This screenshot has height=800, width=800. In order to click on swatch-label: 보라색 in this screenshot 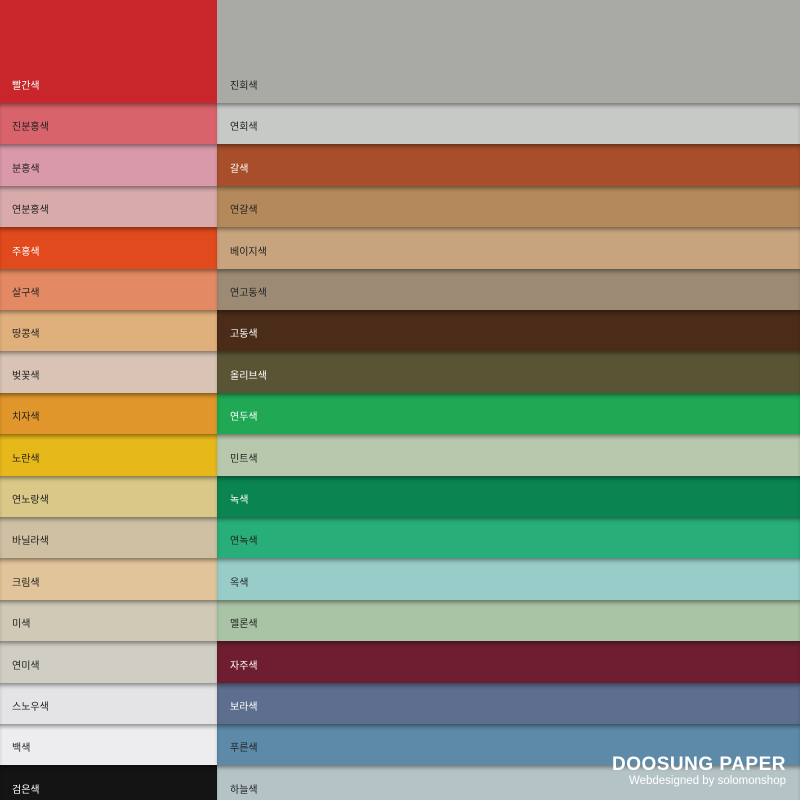, I will do `click(244, 707)`.